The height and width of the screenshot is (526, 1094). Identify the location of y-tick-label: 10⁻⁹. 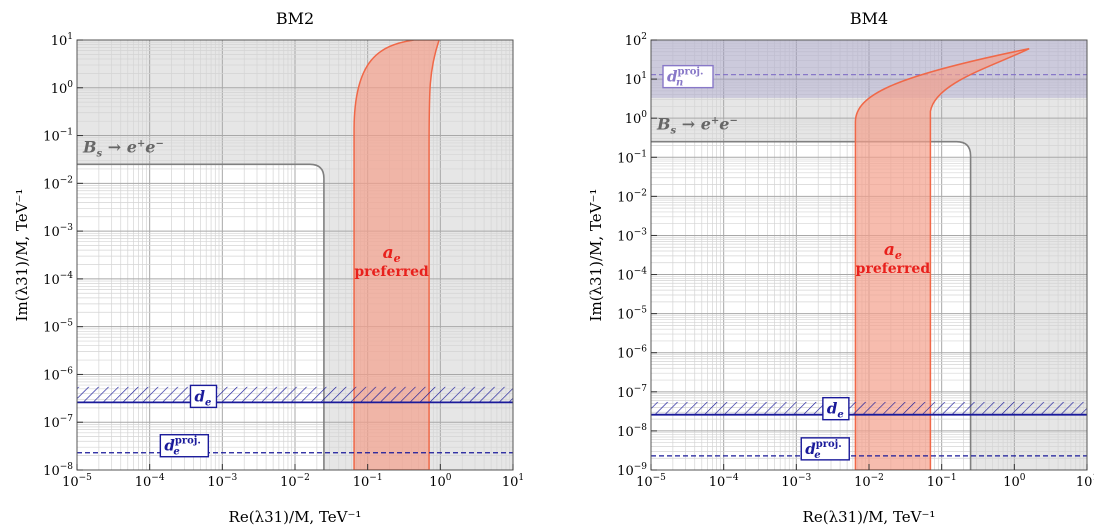
(632, 470).